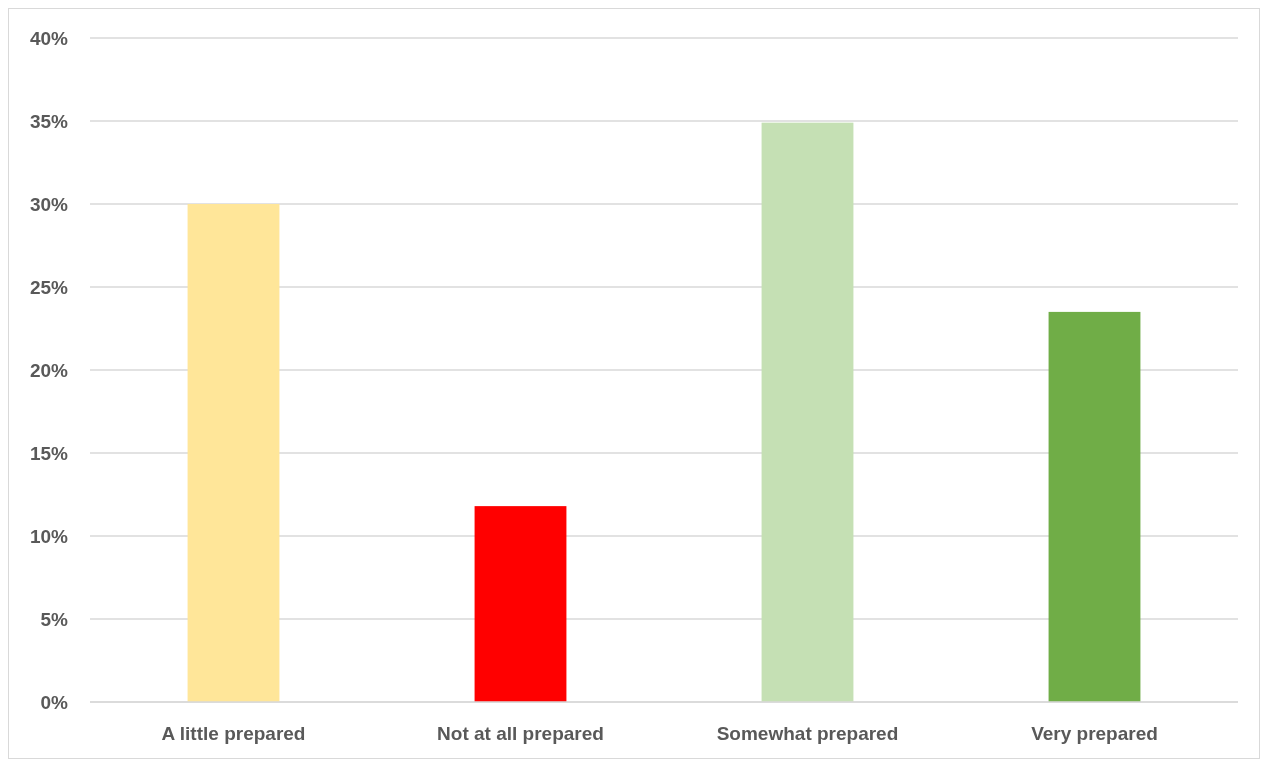  What do you see at coordinates (49, 204) in the screenshot?
I see `y-tick-label: 30%` at bounding box center [49, 204].